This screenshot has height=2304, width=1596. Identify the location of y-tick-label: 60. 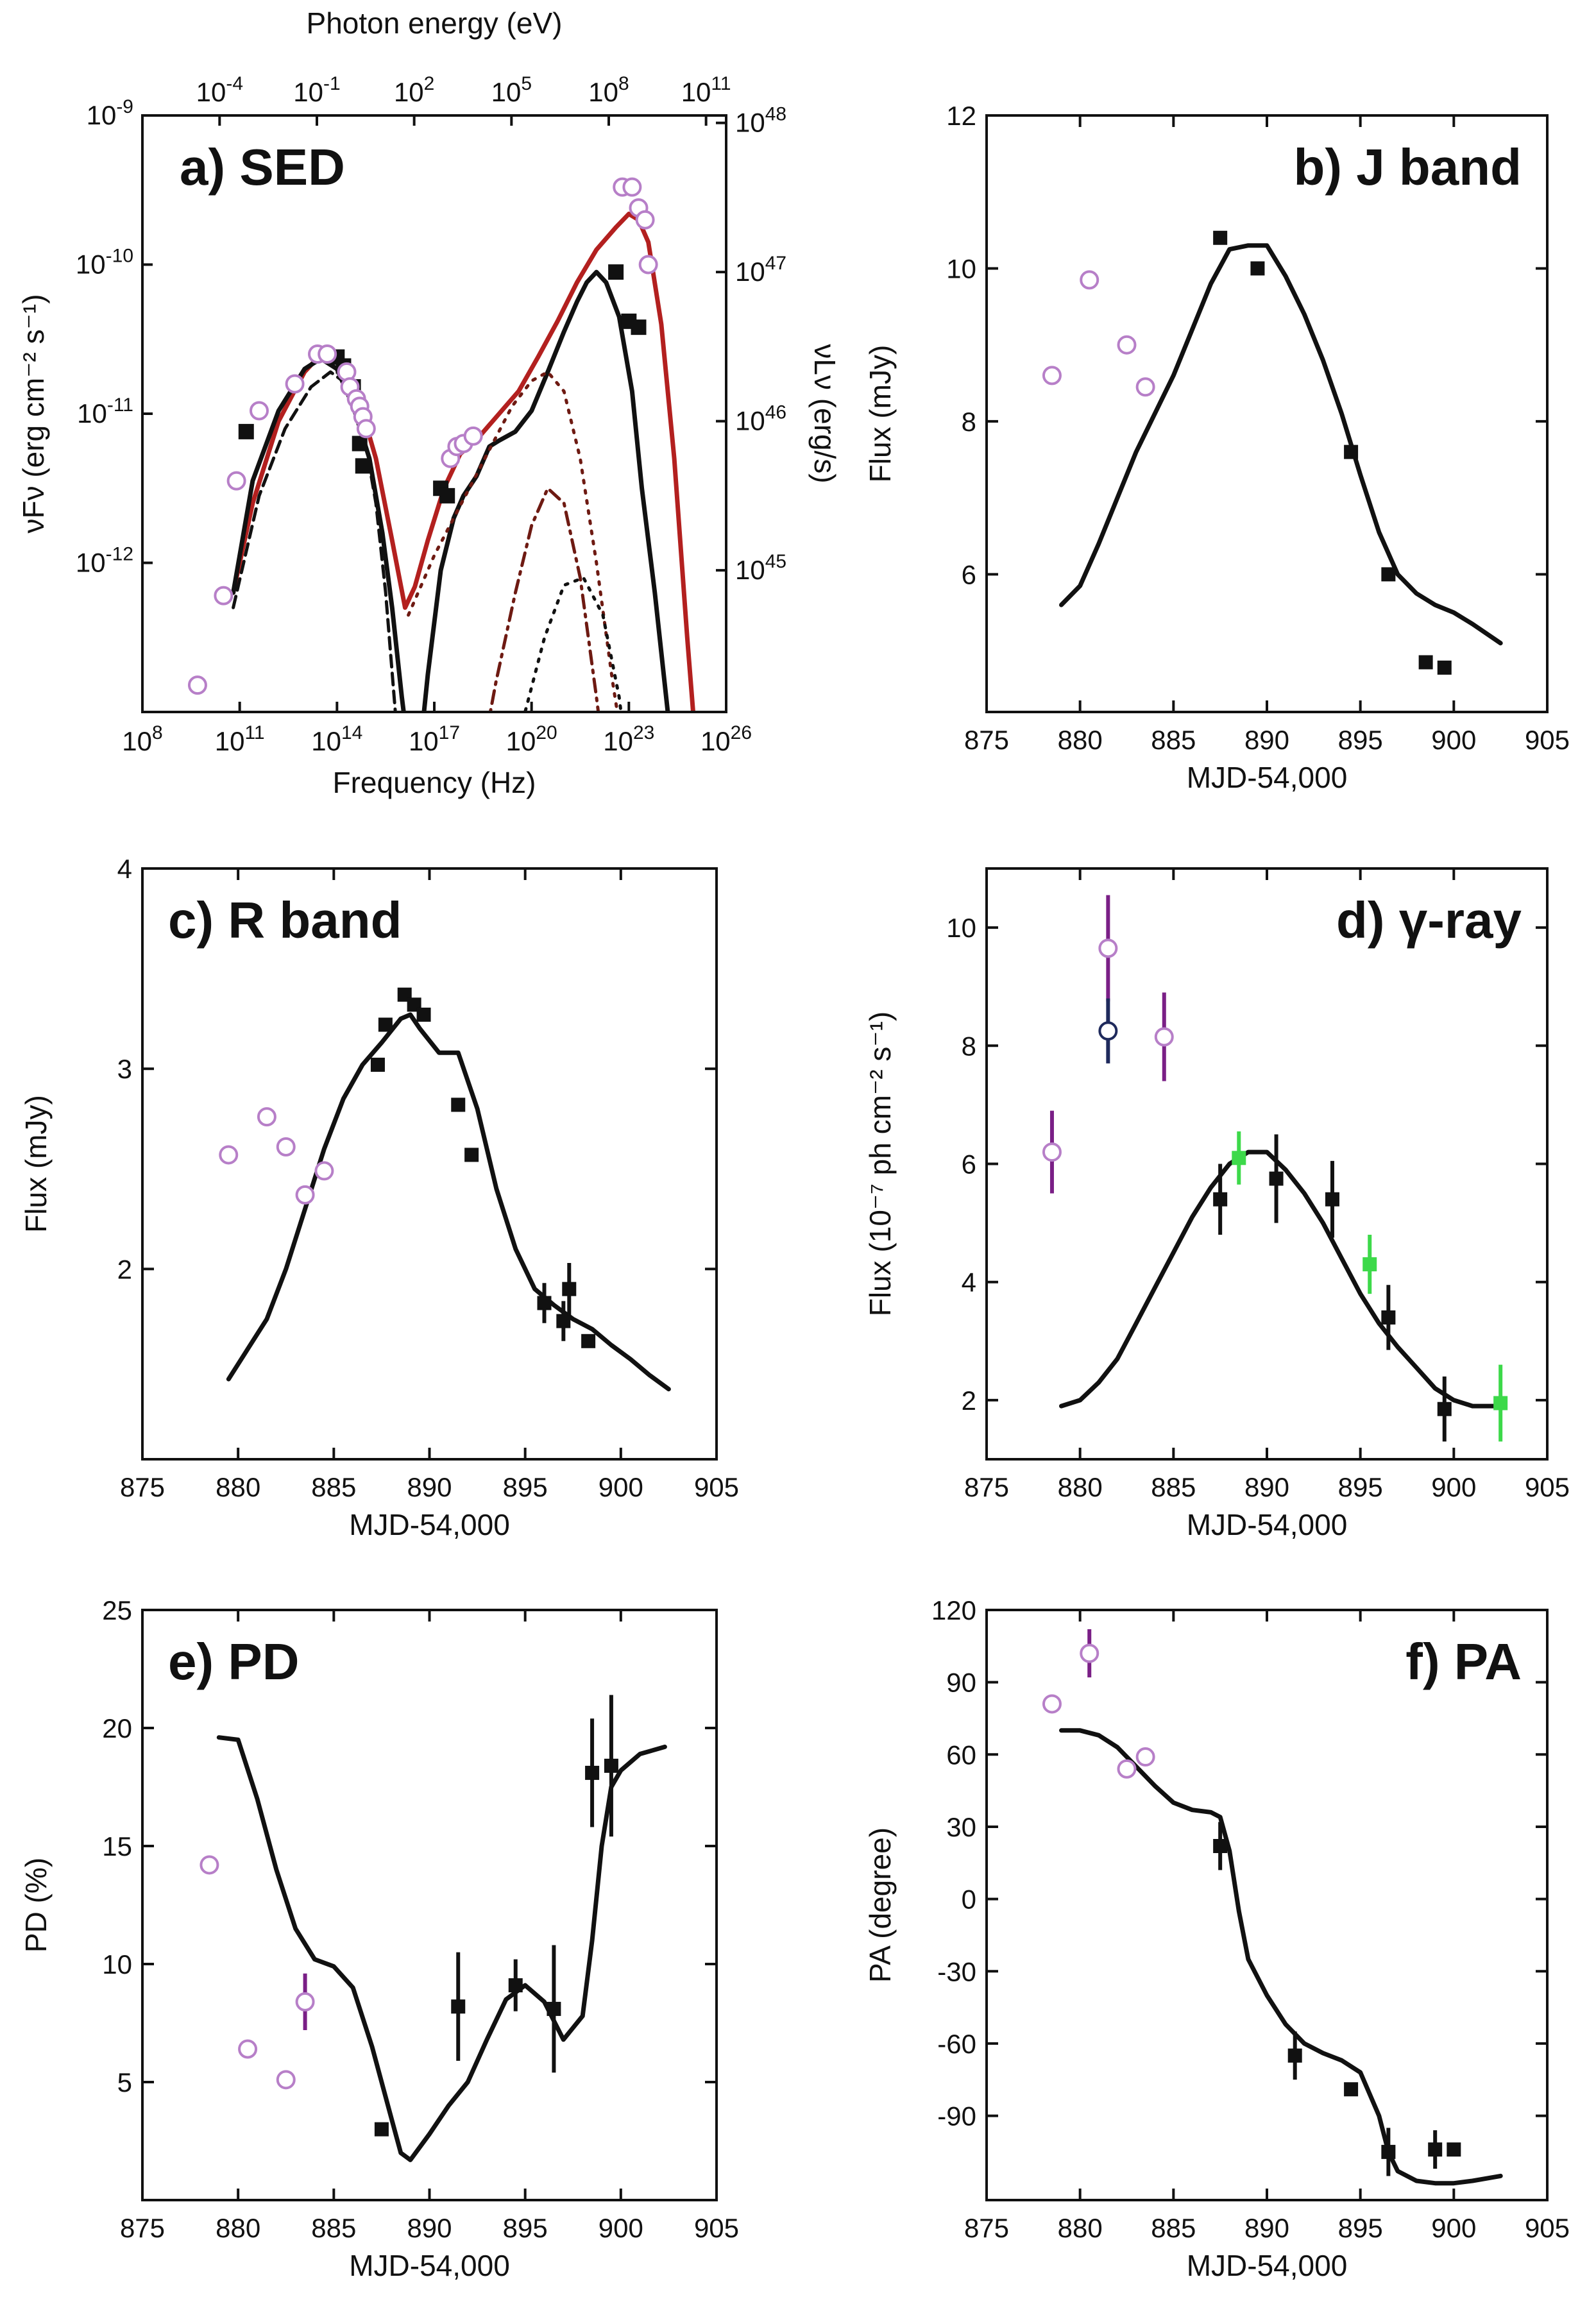
(961, 1755).